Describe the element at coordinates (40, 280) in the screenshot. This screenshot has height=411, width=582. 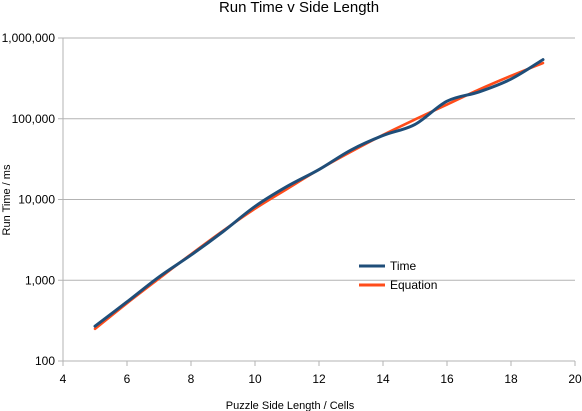
I see `y-tick-label: 1,000` at that location.